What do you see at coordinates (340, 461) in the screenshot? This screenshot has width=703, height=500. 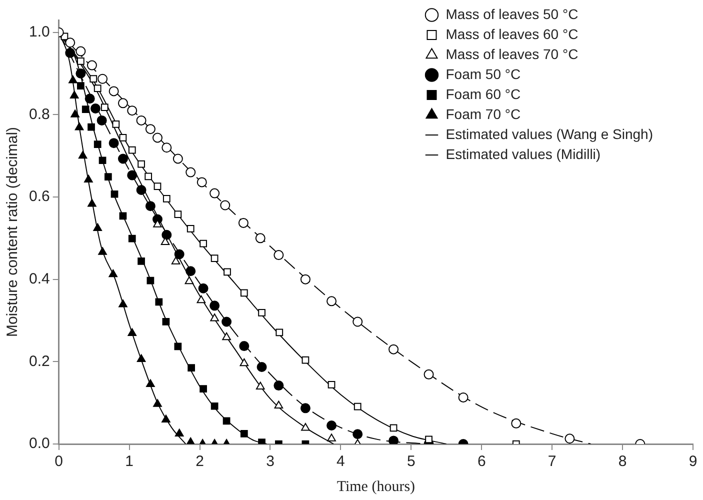 I see `x-tick-label: 4` at bounding box center [340, 461].